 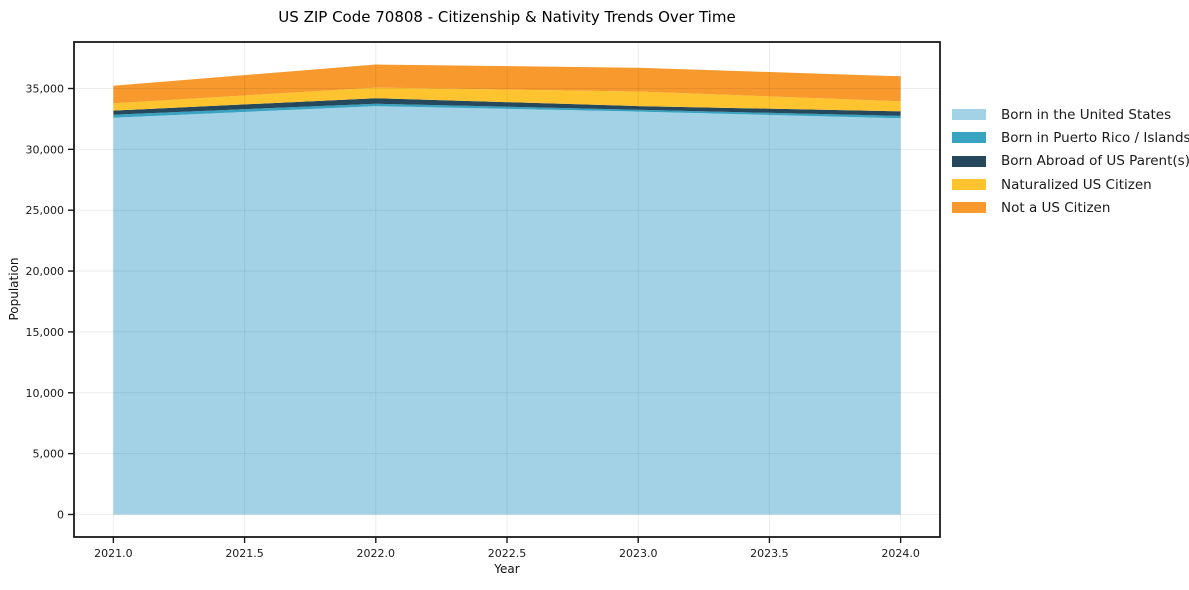 What do you see at coordinates (900, 553) in the screenshot?
I see `x-tick-label: 2024.0` at bounding box center [900, 553].